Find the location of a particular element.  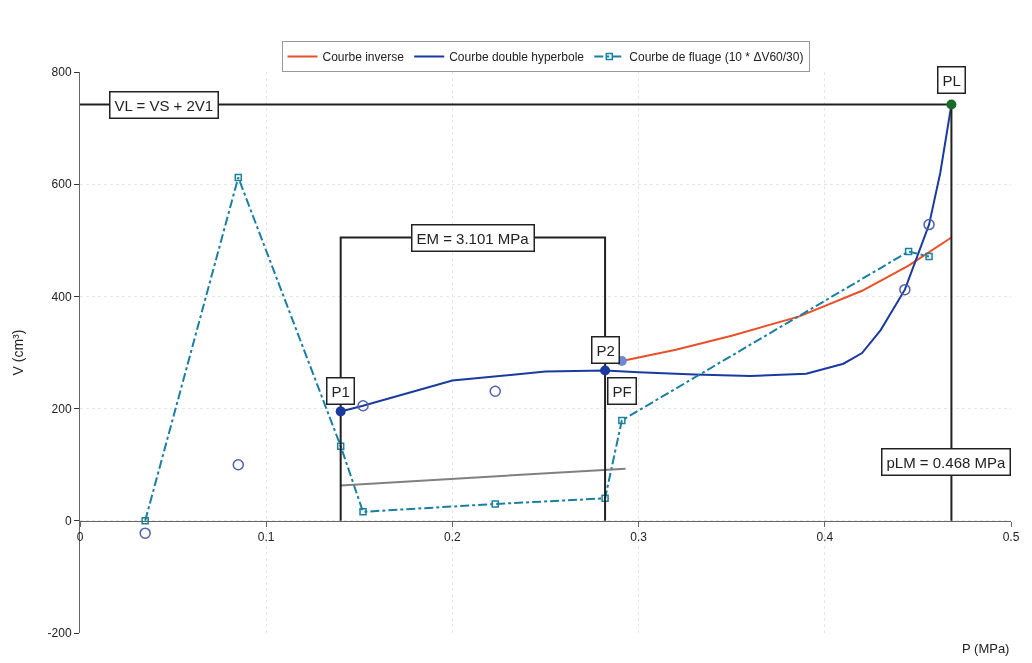

x-tick-label: 0.4 is located at coordinates (825, 537).